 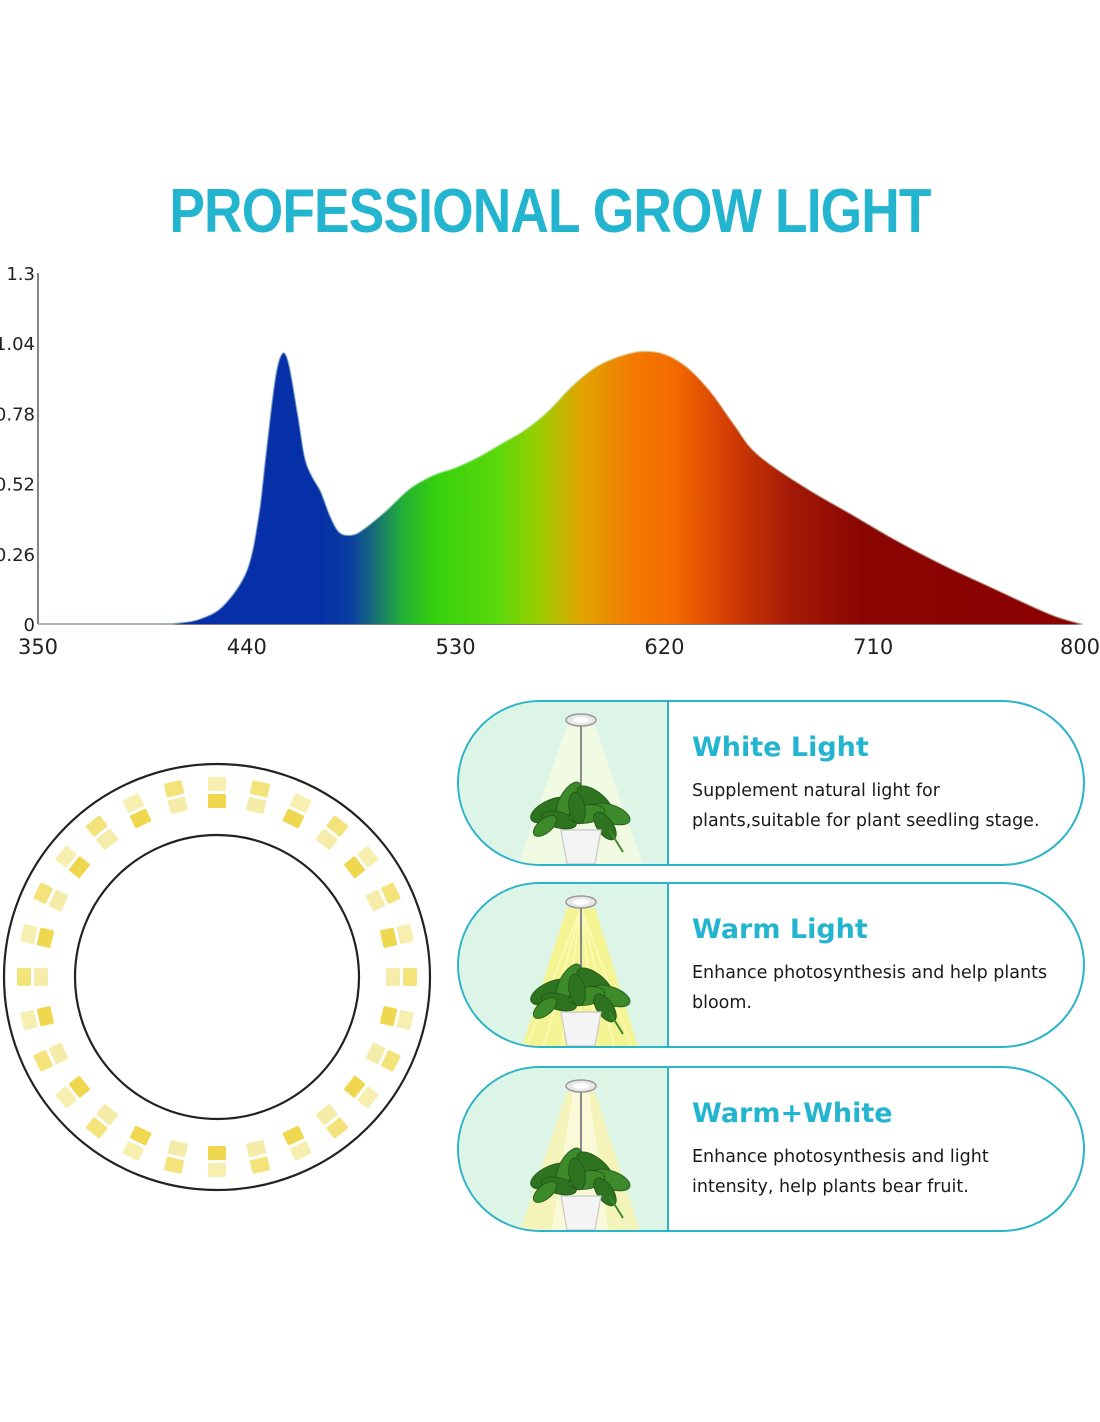 I want to click on y-tick-label: 0.52, so click(x=17, y=485).